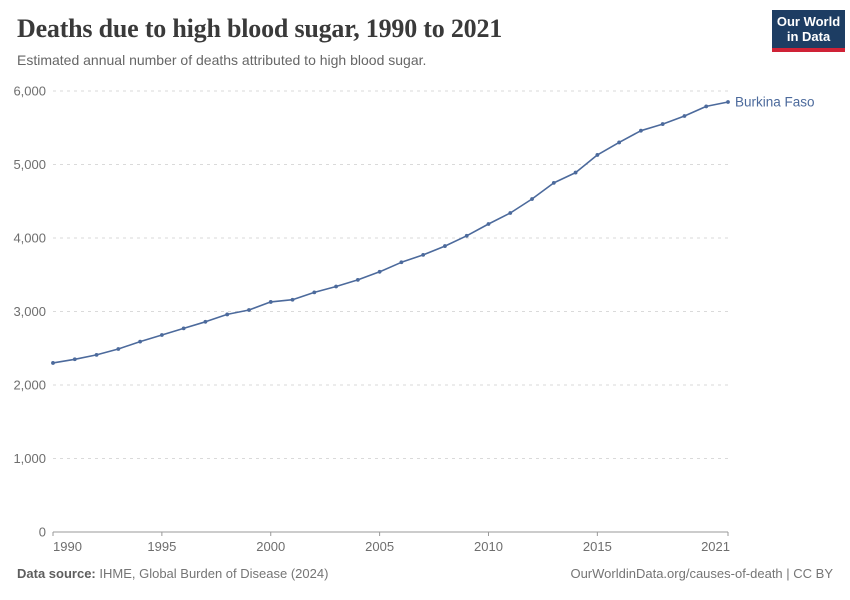 The height and width of the screenshot is (600, 850). I want to click on data-source-label: Data source:, so click(56, 573).